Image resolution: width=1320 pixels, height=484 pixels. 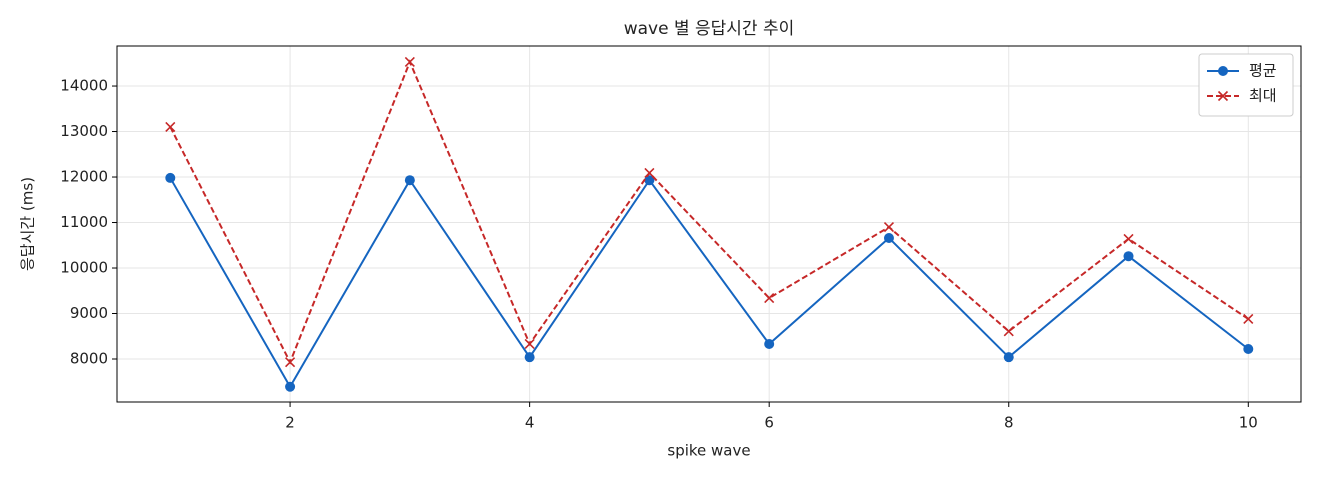 What do you see at coordinates (89, 313) in the screenshot?
I see `y-tick-label: 9000` at bounding box center [89, 313].